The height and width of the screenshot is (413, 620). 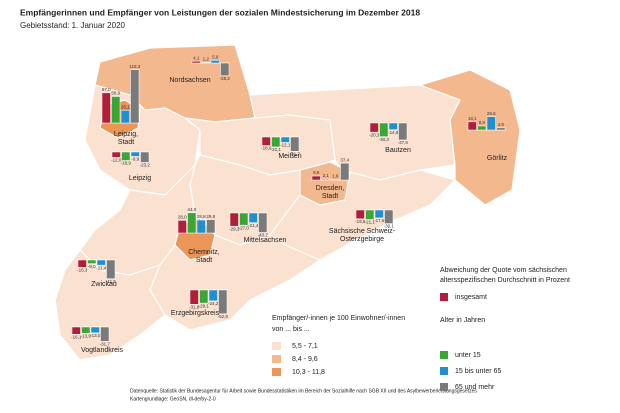 What do you see at coordinates (266, 148) in the screenshot?
I see `value-label: -18,9` at bounding box center [266, 148].